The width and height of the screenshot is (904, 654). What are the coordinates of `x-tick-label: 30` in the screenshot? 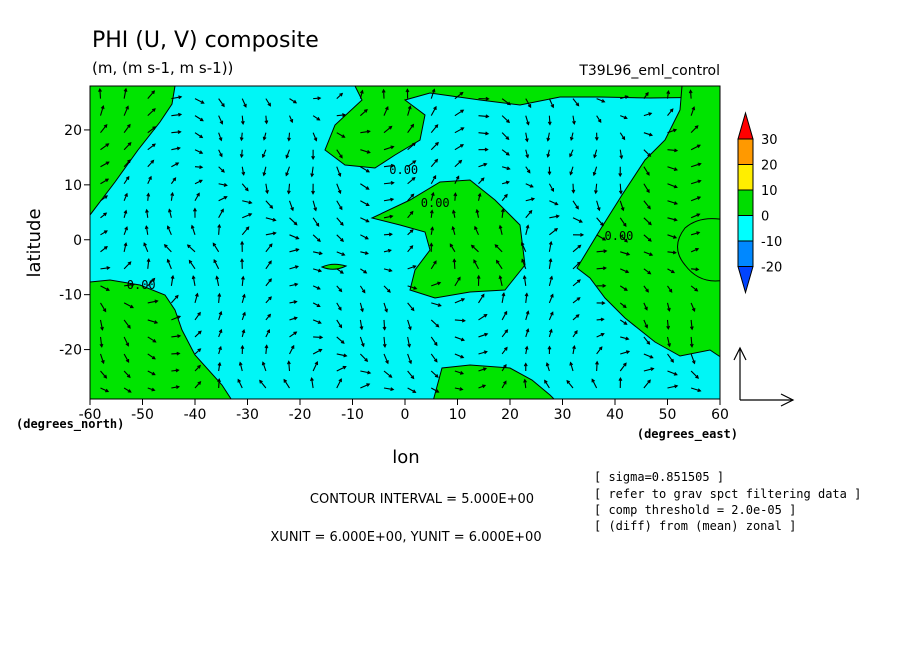 It's located at (563, 415).